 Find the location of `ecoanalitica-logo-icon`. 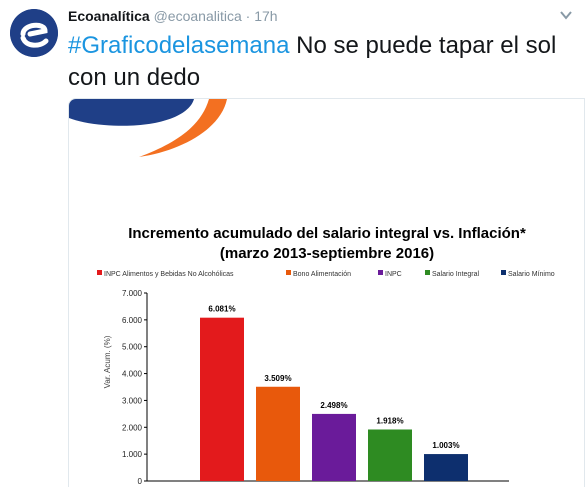

ecoanalitica-logo-icon is located at coordinates (34, 33).